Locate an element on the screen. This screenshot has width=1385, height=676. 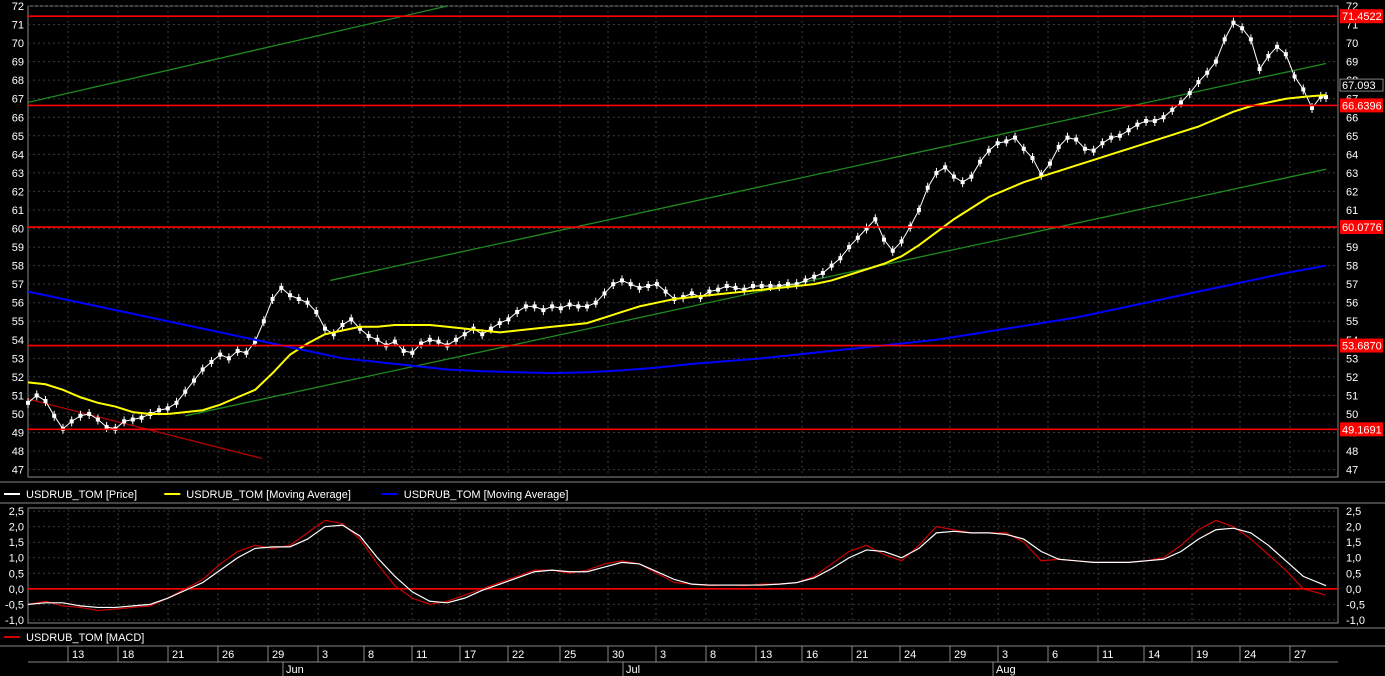
price-y-tick-right: 48 is located at coordinates (1352, 452).